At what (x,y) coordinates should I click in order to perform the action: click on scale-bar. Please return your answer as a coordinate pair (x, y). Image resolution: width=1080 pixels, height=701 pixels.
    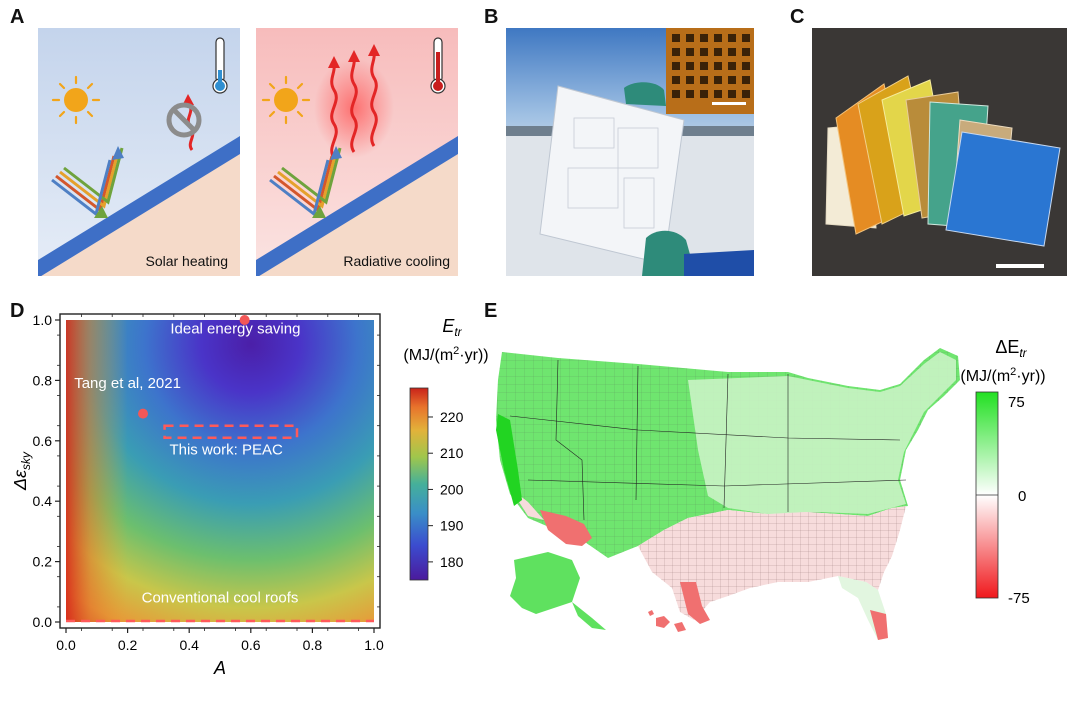
    Looking at the image, I should click on (1020, 266).